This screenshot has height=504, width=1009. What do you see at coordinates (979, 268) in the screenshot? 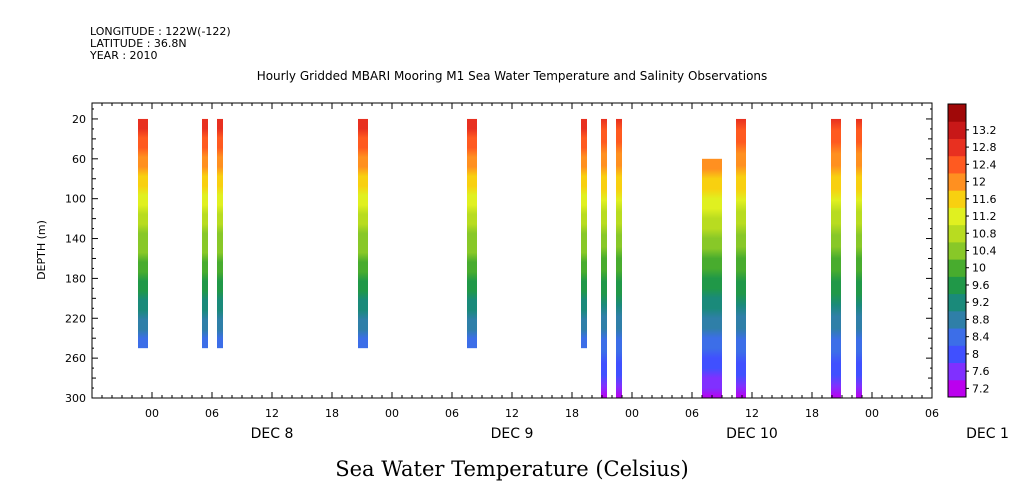
I see `colorbar-label: 10` at bounding box center [979, 268].